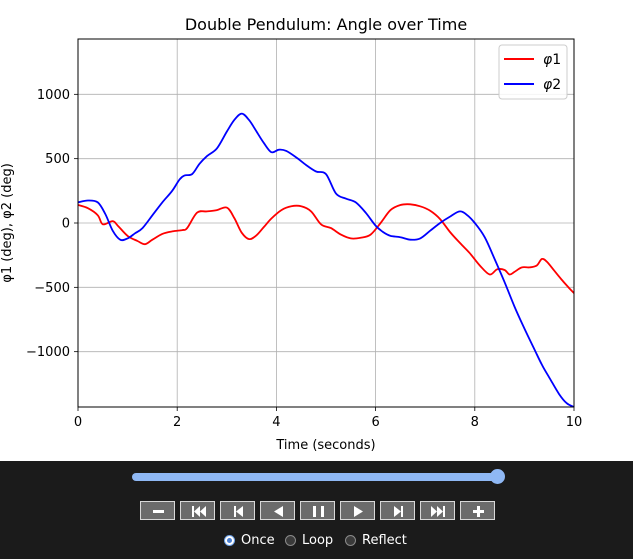 Image resolution: width=633 pixels, height=559 pixels. I want to click on x-tick-label: 2, so click(177, 422).